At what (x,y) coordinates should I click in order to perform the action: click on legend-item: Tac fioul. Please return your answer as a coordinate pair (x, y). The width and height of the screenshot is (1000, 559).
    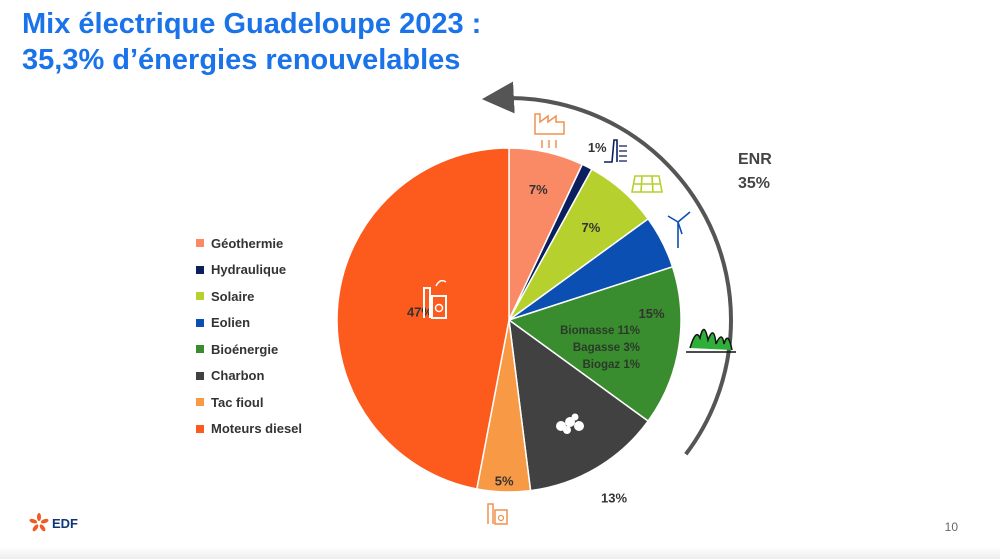
    Looking at the image, I should click on (249, 402).